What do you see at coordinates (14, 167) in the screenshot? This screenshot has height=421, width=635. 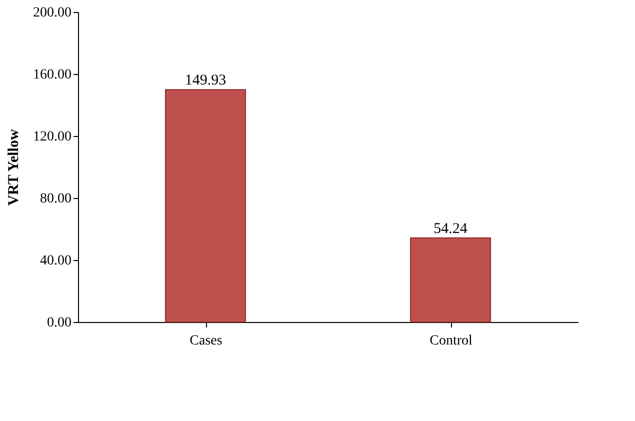 I see `y-axis-title: VRT Yellow` at bounding box center [14, 167].